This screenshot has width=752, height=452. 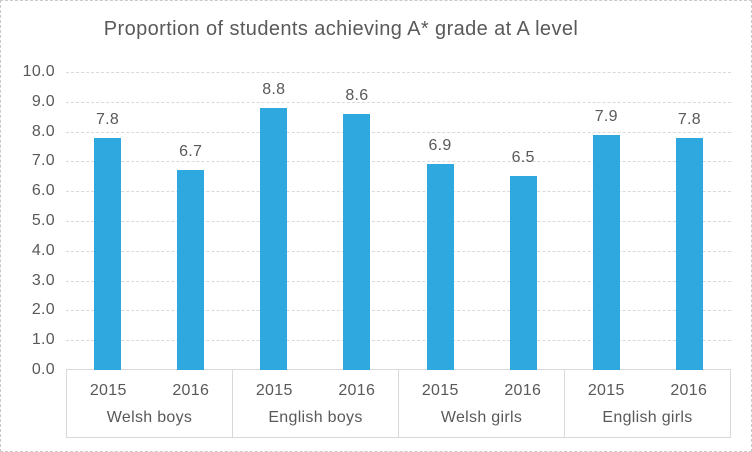 I want to click on category-group-english-girls: 2015 2016 English girls, so click(x=648, y=404).